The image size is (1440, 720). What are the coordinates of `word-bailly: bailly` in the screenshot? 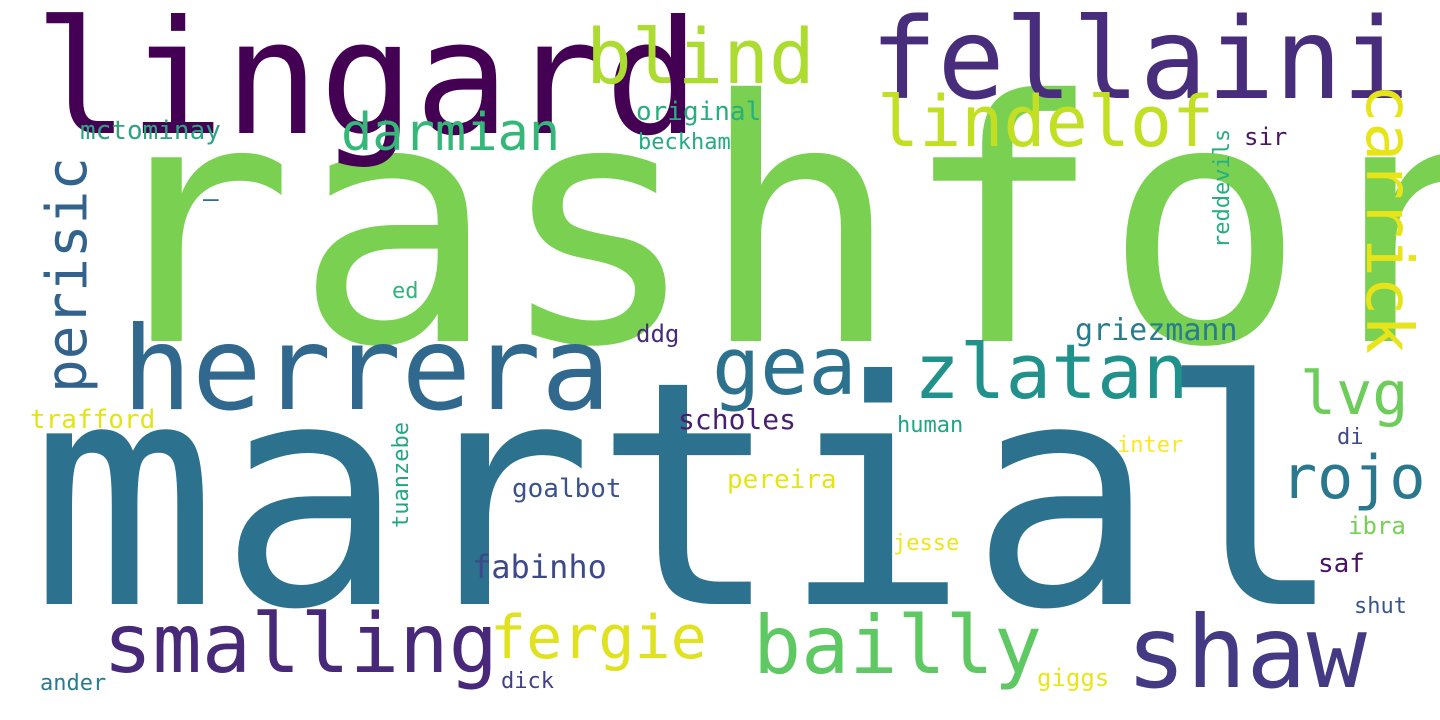 It's located at (897, 645).